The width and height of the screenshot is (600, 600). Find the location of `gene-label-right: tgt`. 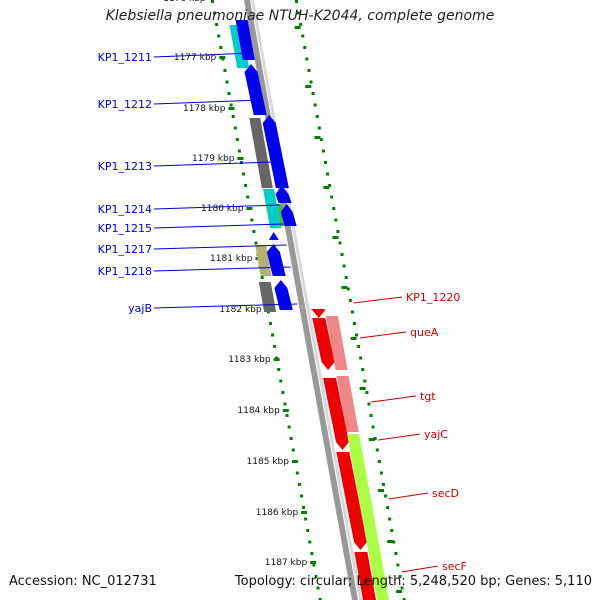

gene-label-right: tgt is located at coordinates (428, 396).